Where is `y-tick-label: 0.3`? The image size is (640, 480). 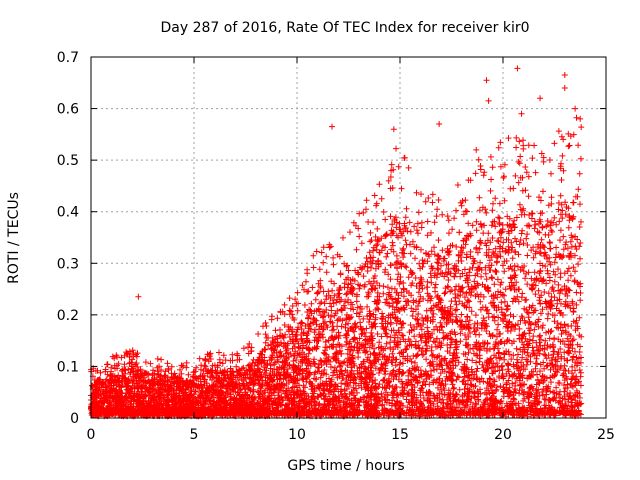
y-tick-label: 0.3 is located at coordinates (68, 264).